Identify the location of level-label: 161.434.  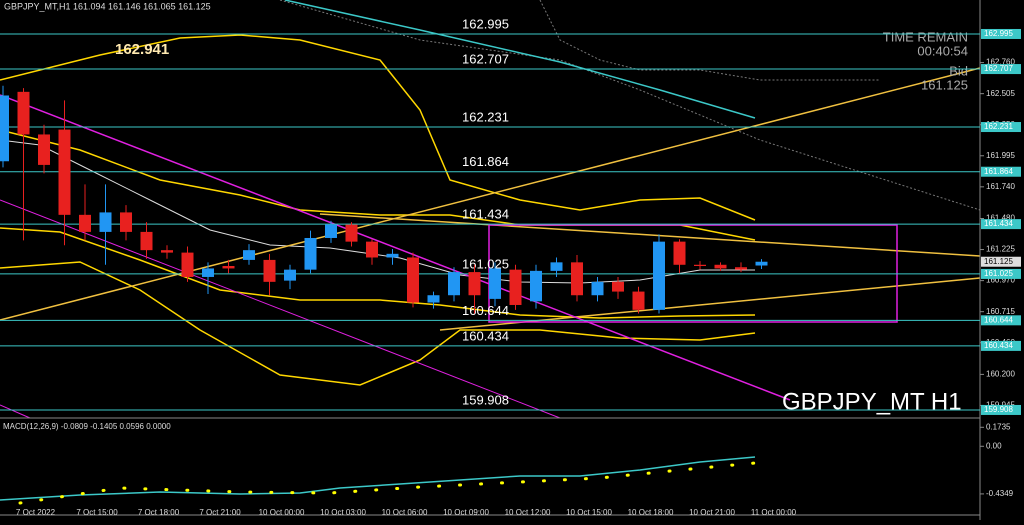
(485, 214).